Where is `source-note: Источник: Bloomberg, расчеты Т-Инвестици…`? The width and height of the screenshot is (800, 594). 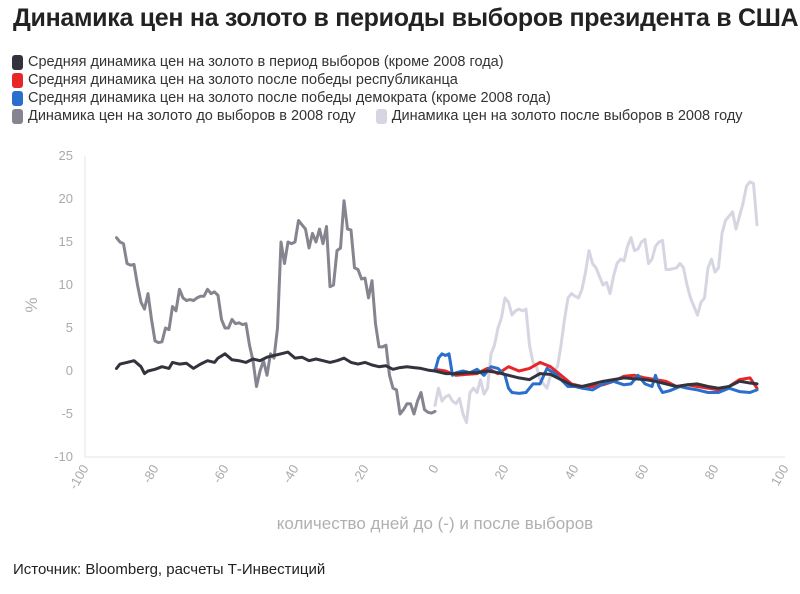 source-note: Источник: Bloomberg, расчеты Т-Инвестици… is located at coordinates (169, 569).